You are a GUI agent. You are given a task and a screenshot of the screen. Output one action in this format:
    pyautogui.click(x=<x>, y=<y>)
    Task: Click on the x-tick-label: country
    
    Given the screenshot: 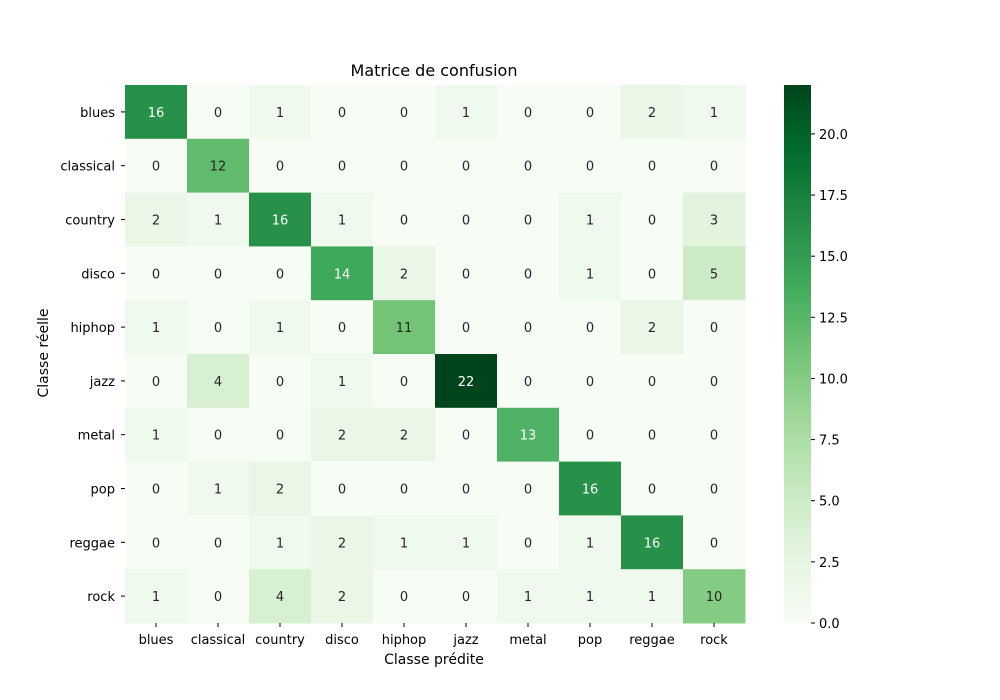 What is the action you would take?
    pyautogui.click(x=280, y=640)
    